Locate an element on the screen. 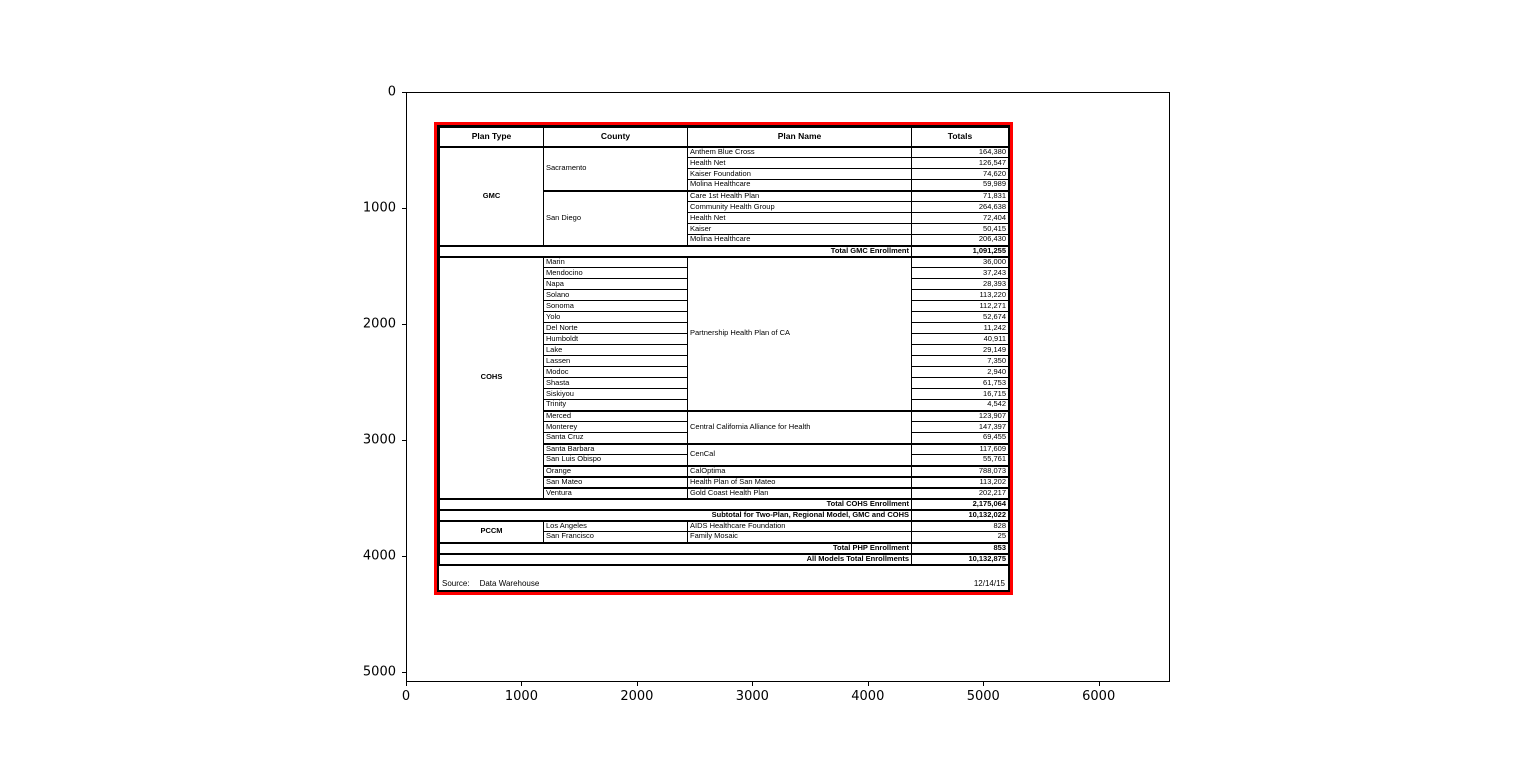 This screenshot has height=767, width=1536. county-cell: Santa Cruz is located at coordinates (615, 438).